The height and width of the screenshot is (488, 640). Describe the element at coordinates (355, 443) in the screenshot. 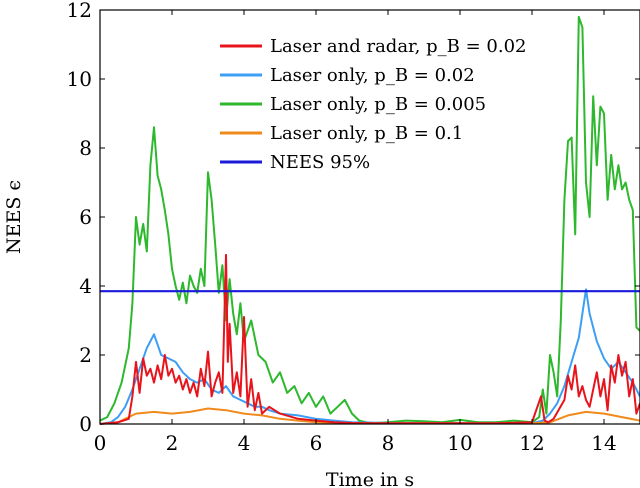

I see `x-tick-labels: 0 2 4 6 8 10 12 14` at that location.